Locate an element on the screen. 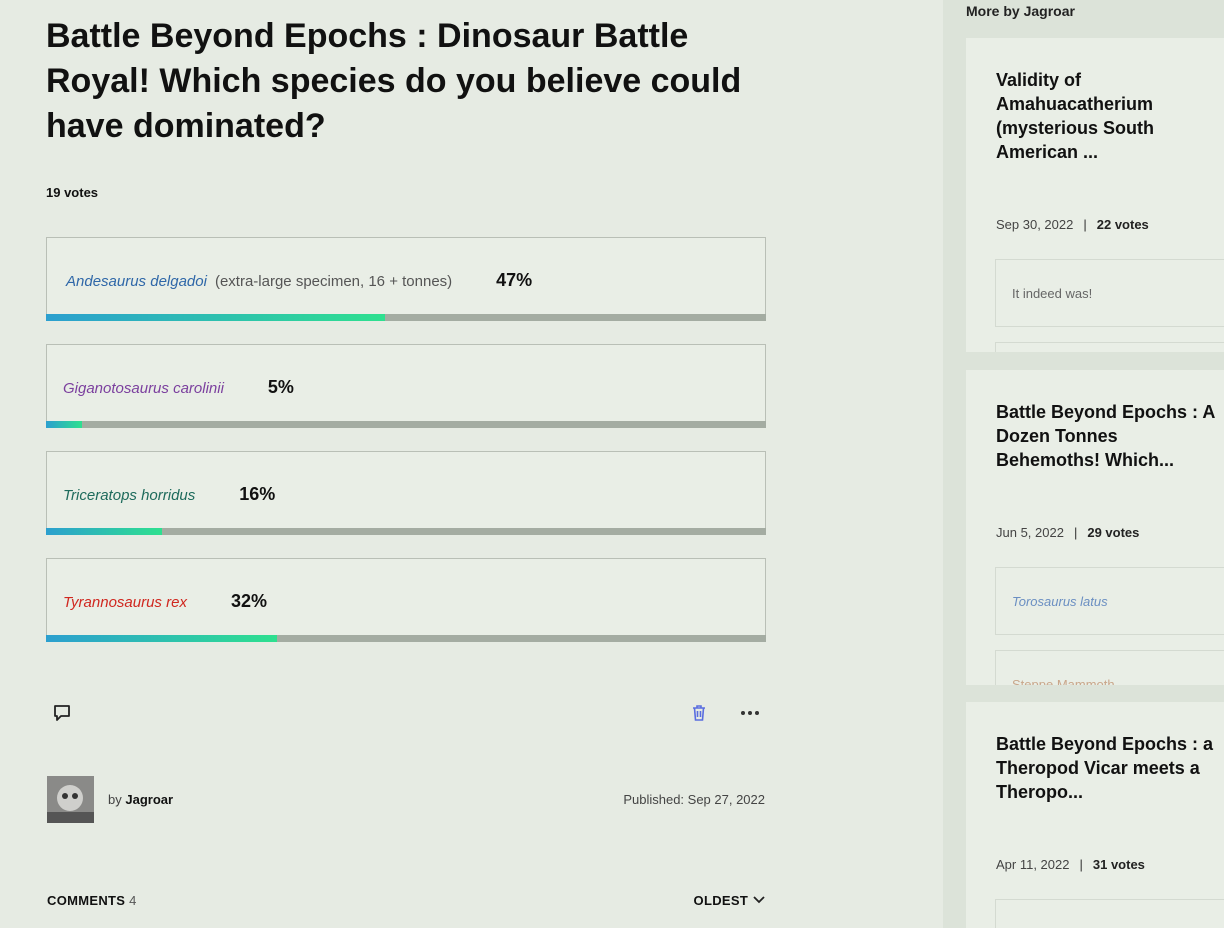  card-votes: 29 votes is located at coordinates (1113, 532).